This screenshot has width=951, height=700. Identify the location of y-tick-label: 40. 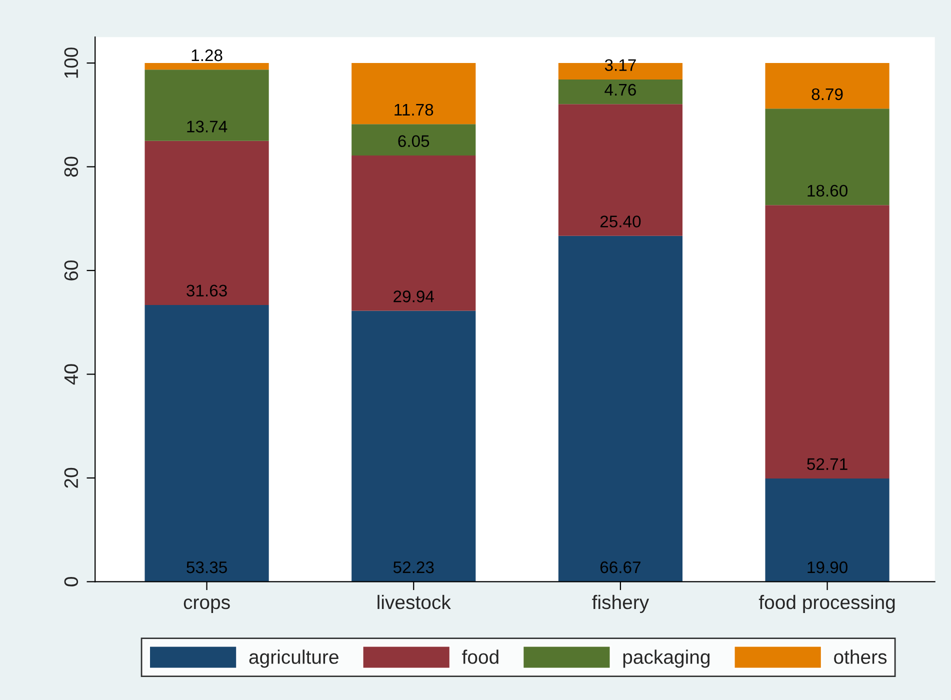
(71, 374).